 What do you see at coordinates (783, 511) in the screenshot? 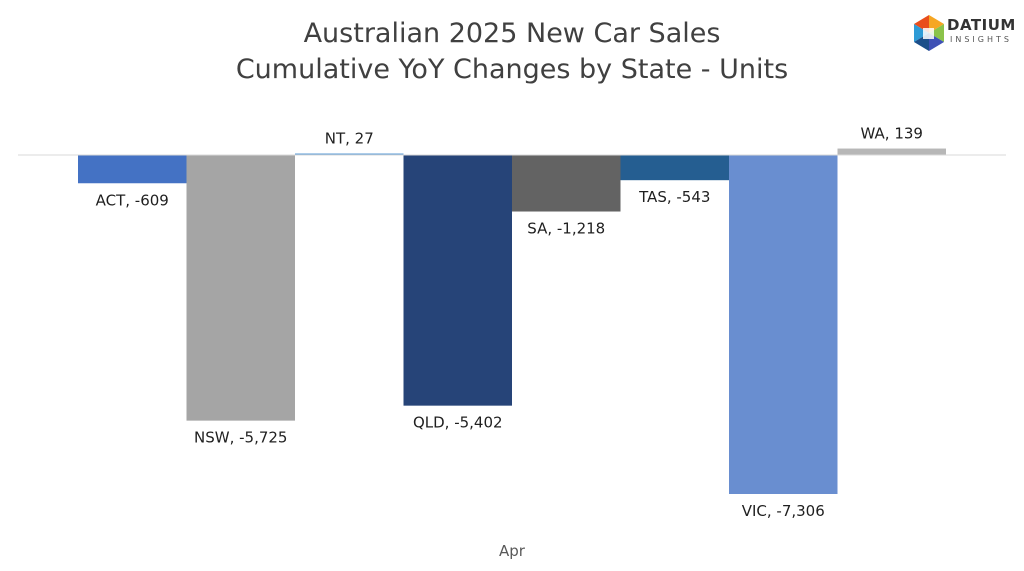
I see `data-label-vic: VIC, -7,306` at bounding box center [783, 511].